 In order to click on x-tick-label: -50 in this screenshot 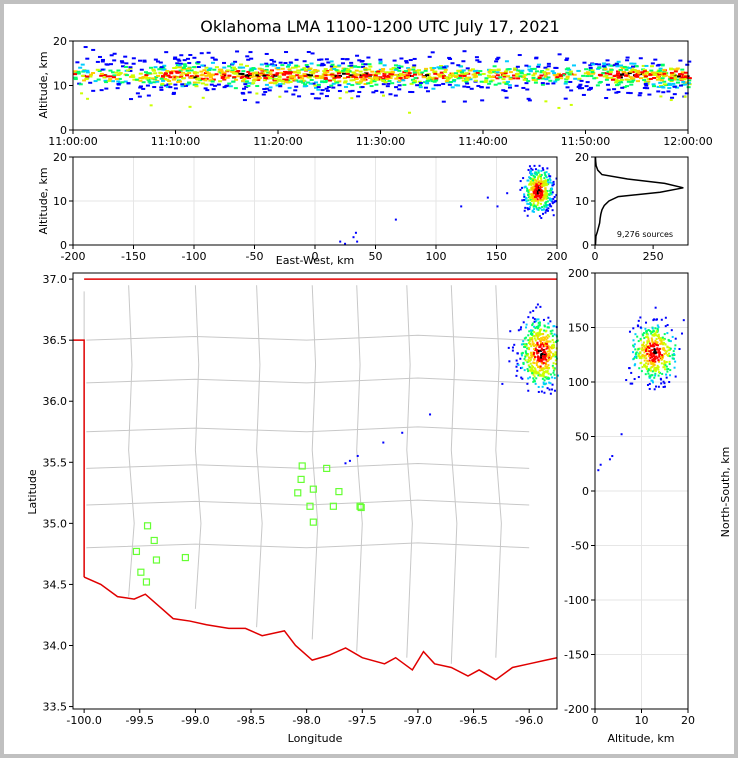, I will do `click(255, 256)`.